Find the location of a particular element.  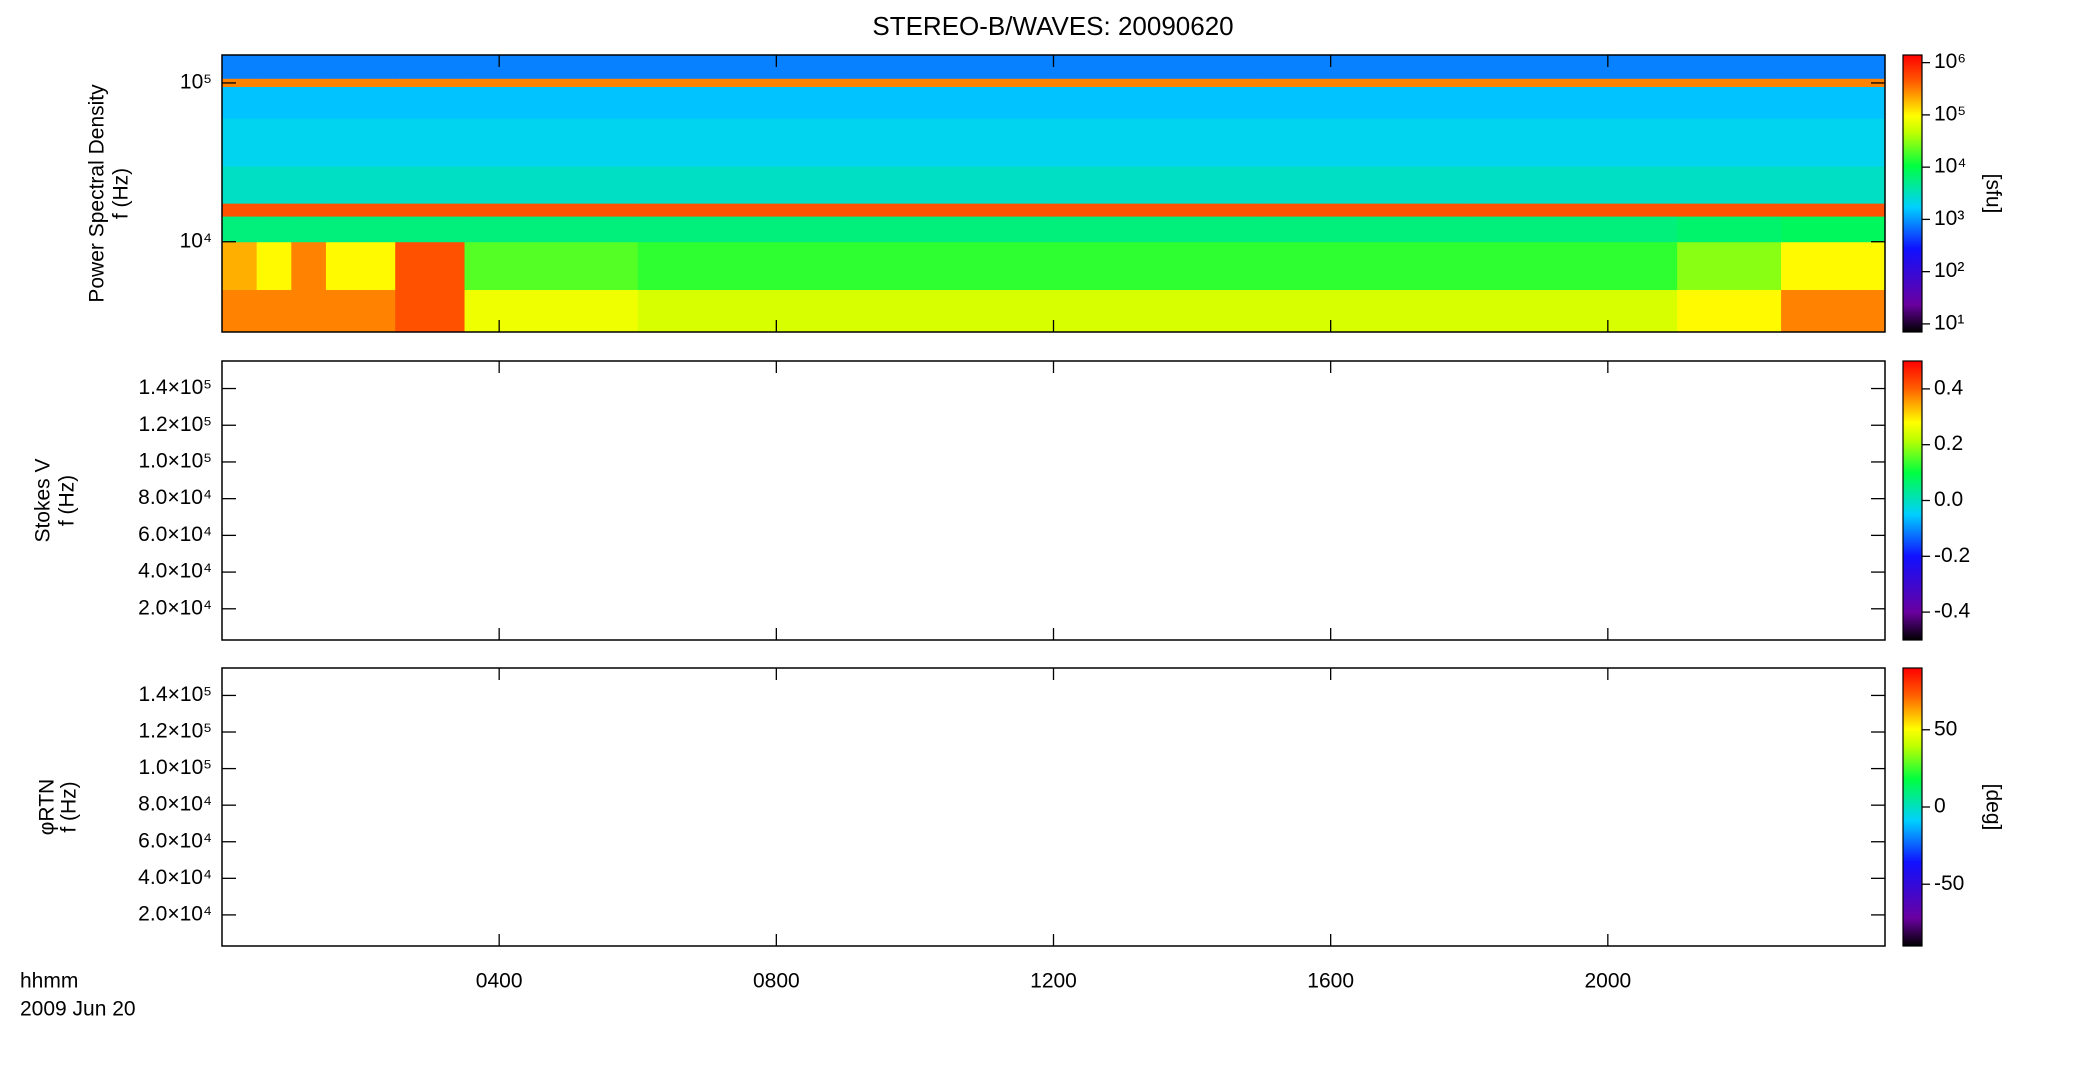

x-tick-label: 0400 is located at coordinates (499, 981).